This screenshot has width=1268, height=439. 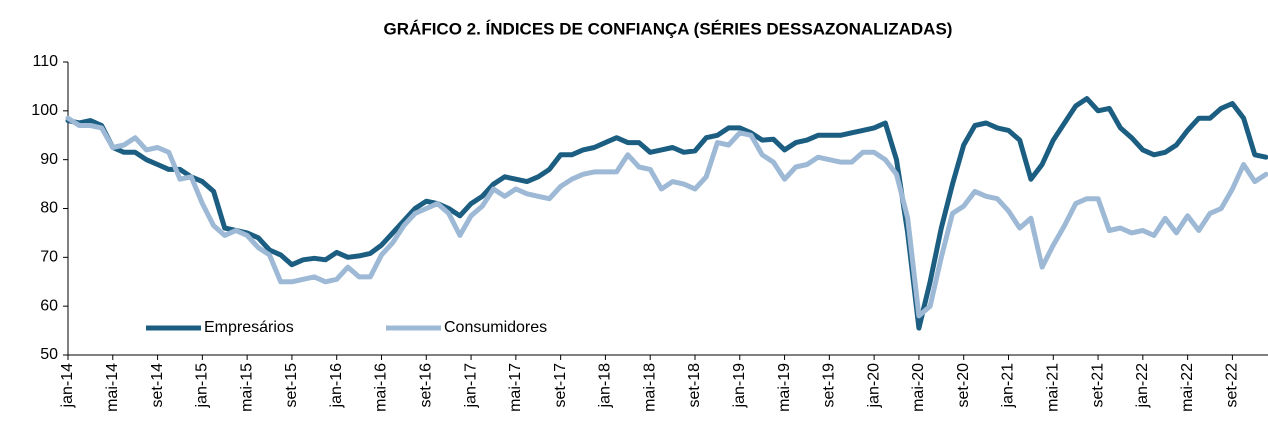 What do you see at coordinates (44, 110) in the screenshot?
I see `y-tick-label: 100` at bounding box center [44, 110].